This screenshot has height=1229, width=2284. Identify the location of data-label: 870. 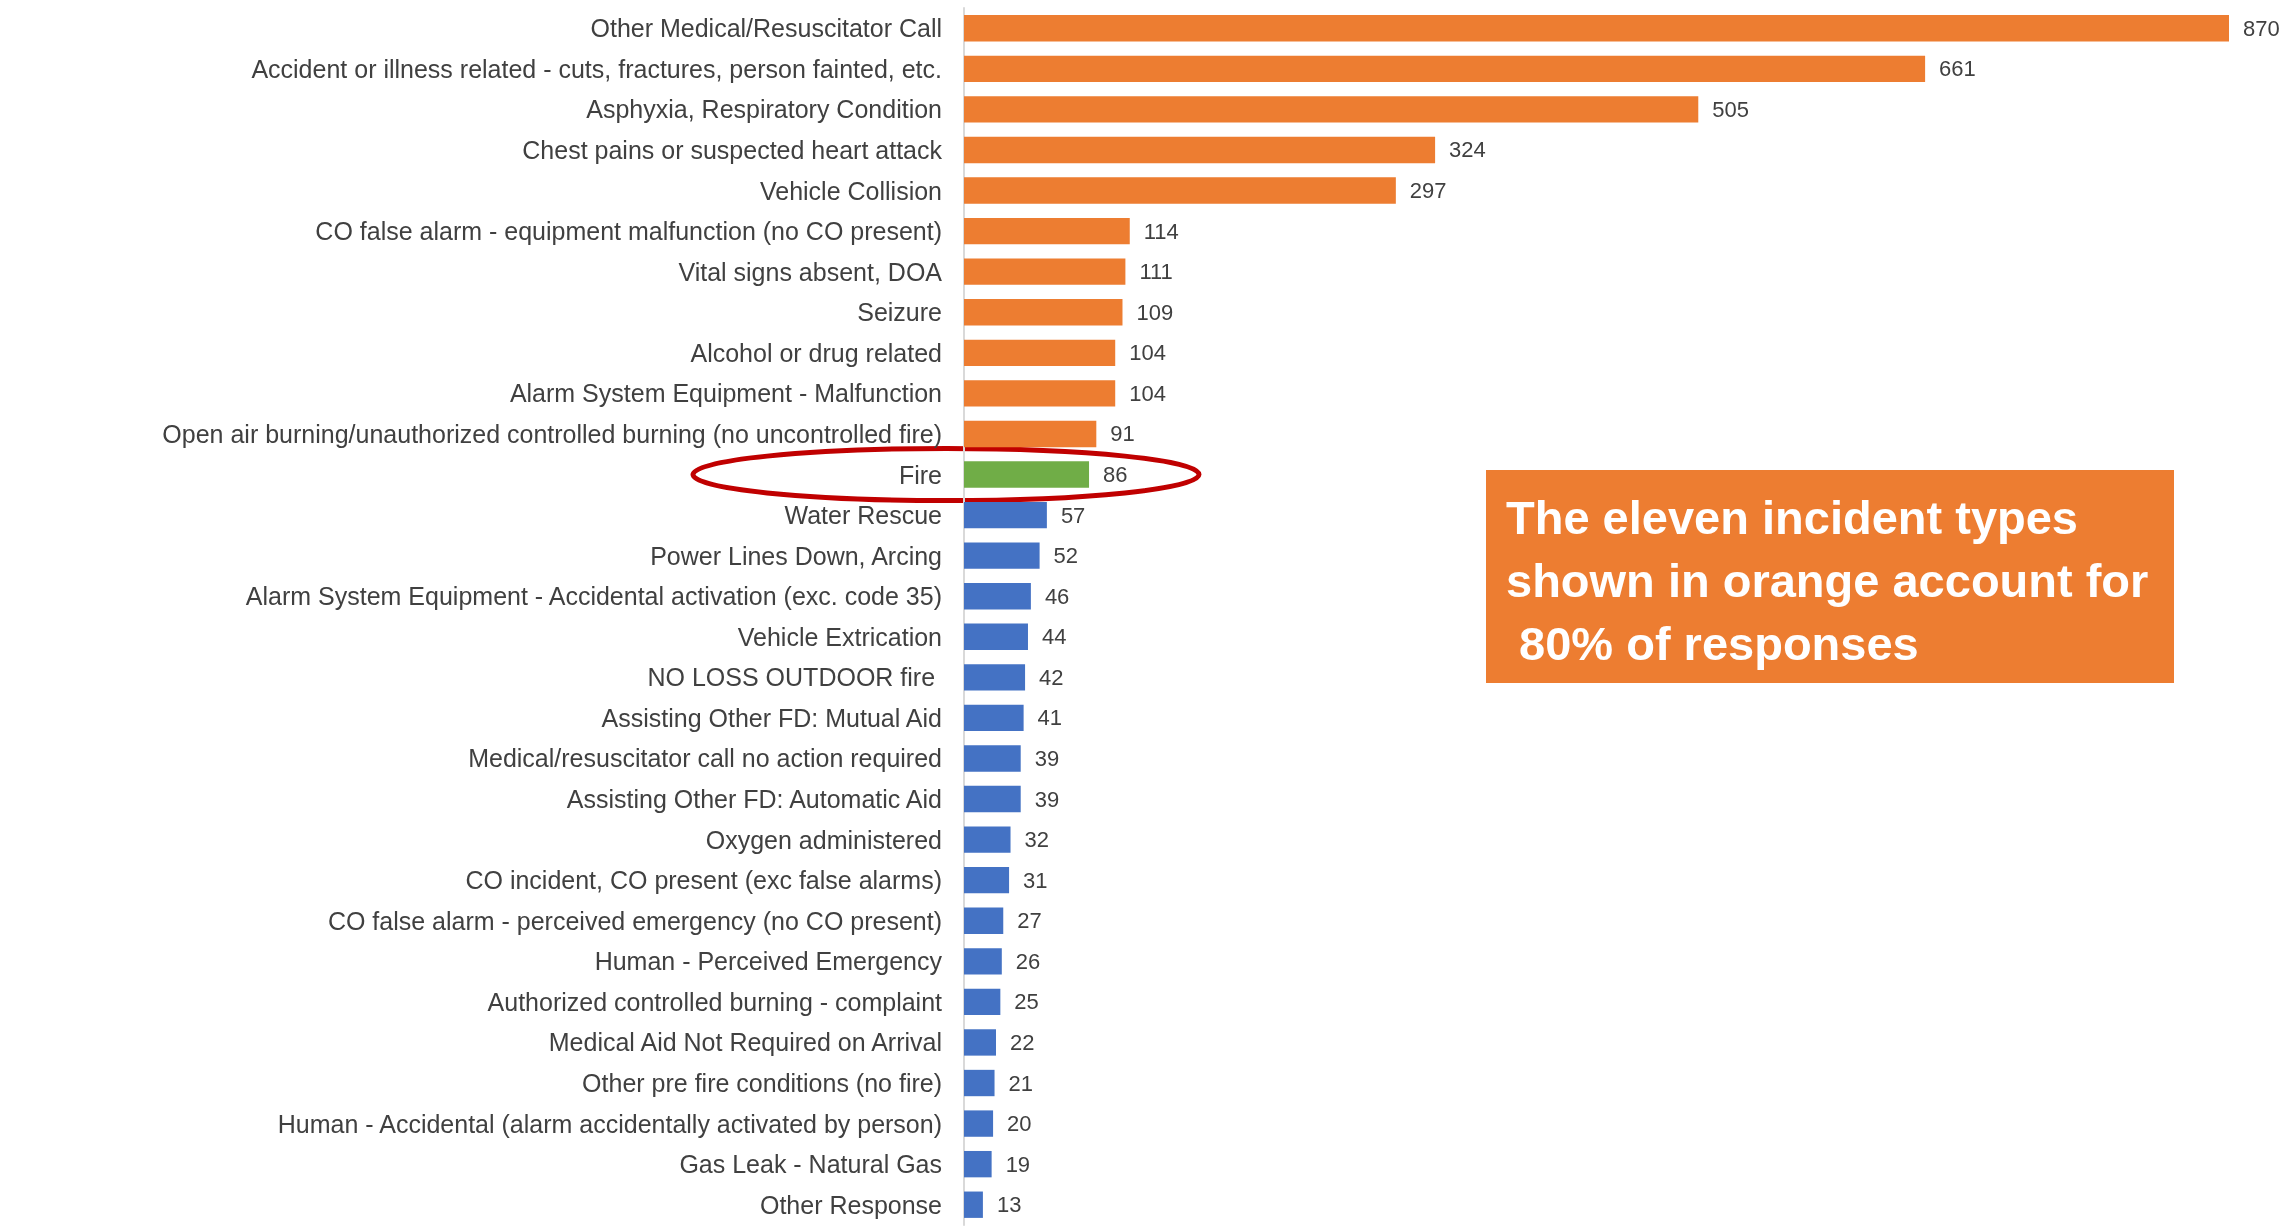
(2261, 28).